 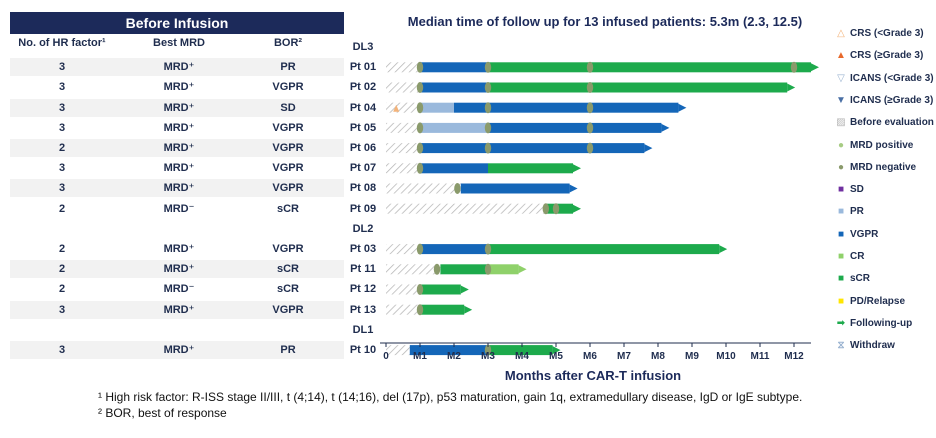 What do you see at coordinates (488, 356) in the screenshot?
I see `x-tick-label: M3` at bounding box center [488, 356].